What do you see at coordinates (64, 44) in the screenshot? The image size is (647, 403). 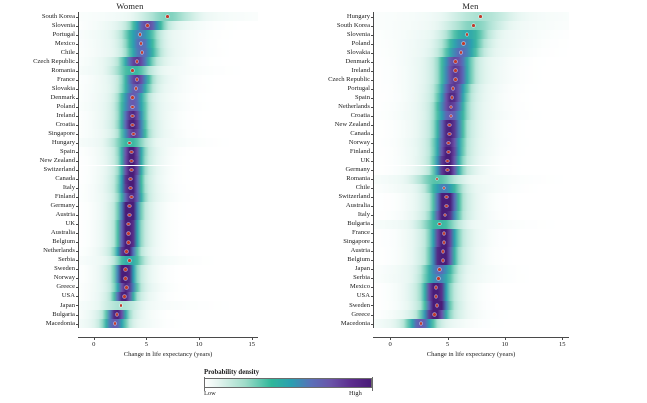 I see `category-label: Mexico` at bounding box center [64, 44].